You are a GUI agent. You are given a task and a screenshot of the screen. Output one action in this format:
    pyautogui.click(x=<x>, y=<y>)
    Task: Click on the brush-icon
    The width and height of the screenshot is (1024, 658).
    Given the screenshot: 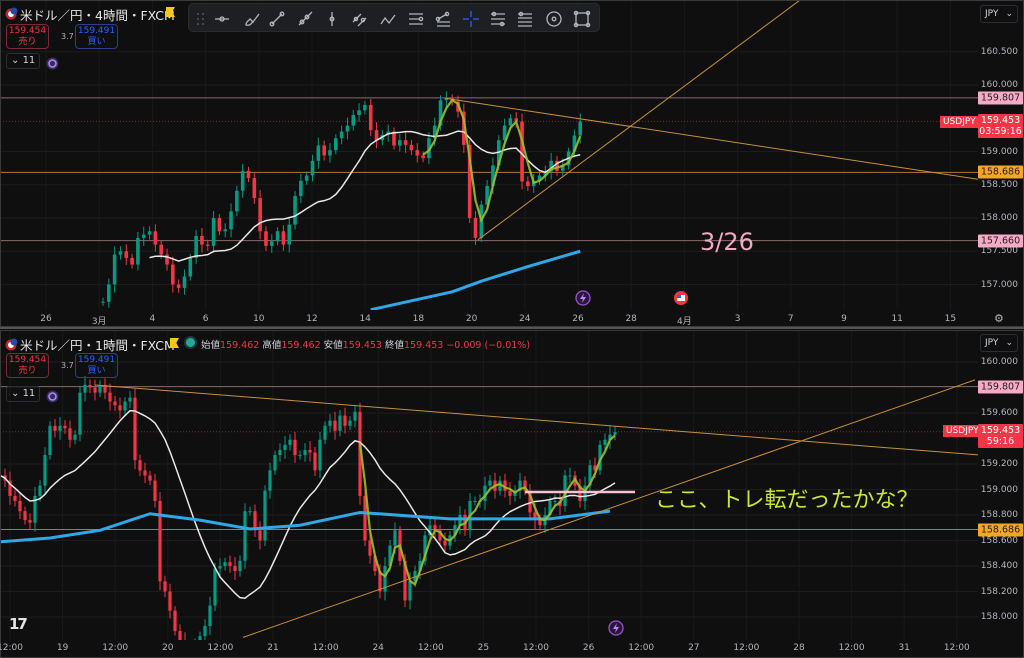 What is the action you would take?
    pyautogui.click(x=252, y=19)
    